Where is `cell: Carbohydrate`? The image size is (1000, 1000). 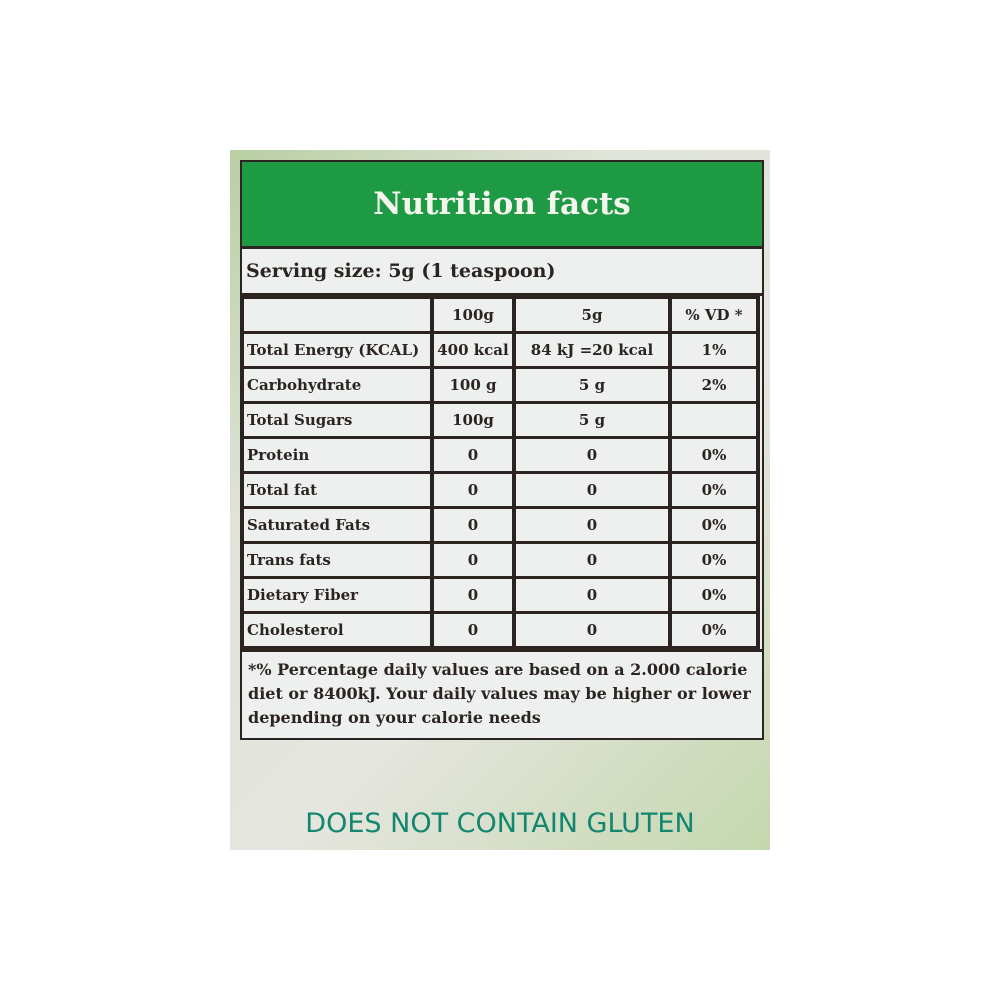 cell: Carbohydrate is located at coordinates (337, 385).